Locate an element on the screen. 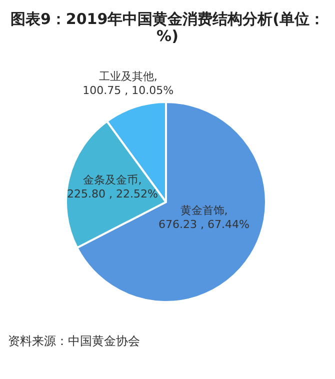  chart-title: 图表9：2019年中国黄金消费结构分析(单位：%) is located at coordinates (167, 27).